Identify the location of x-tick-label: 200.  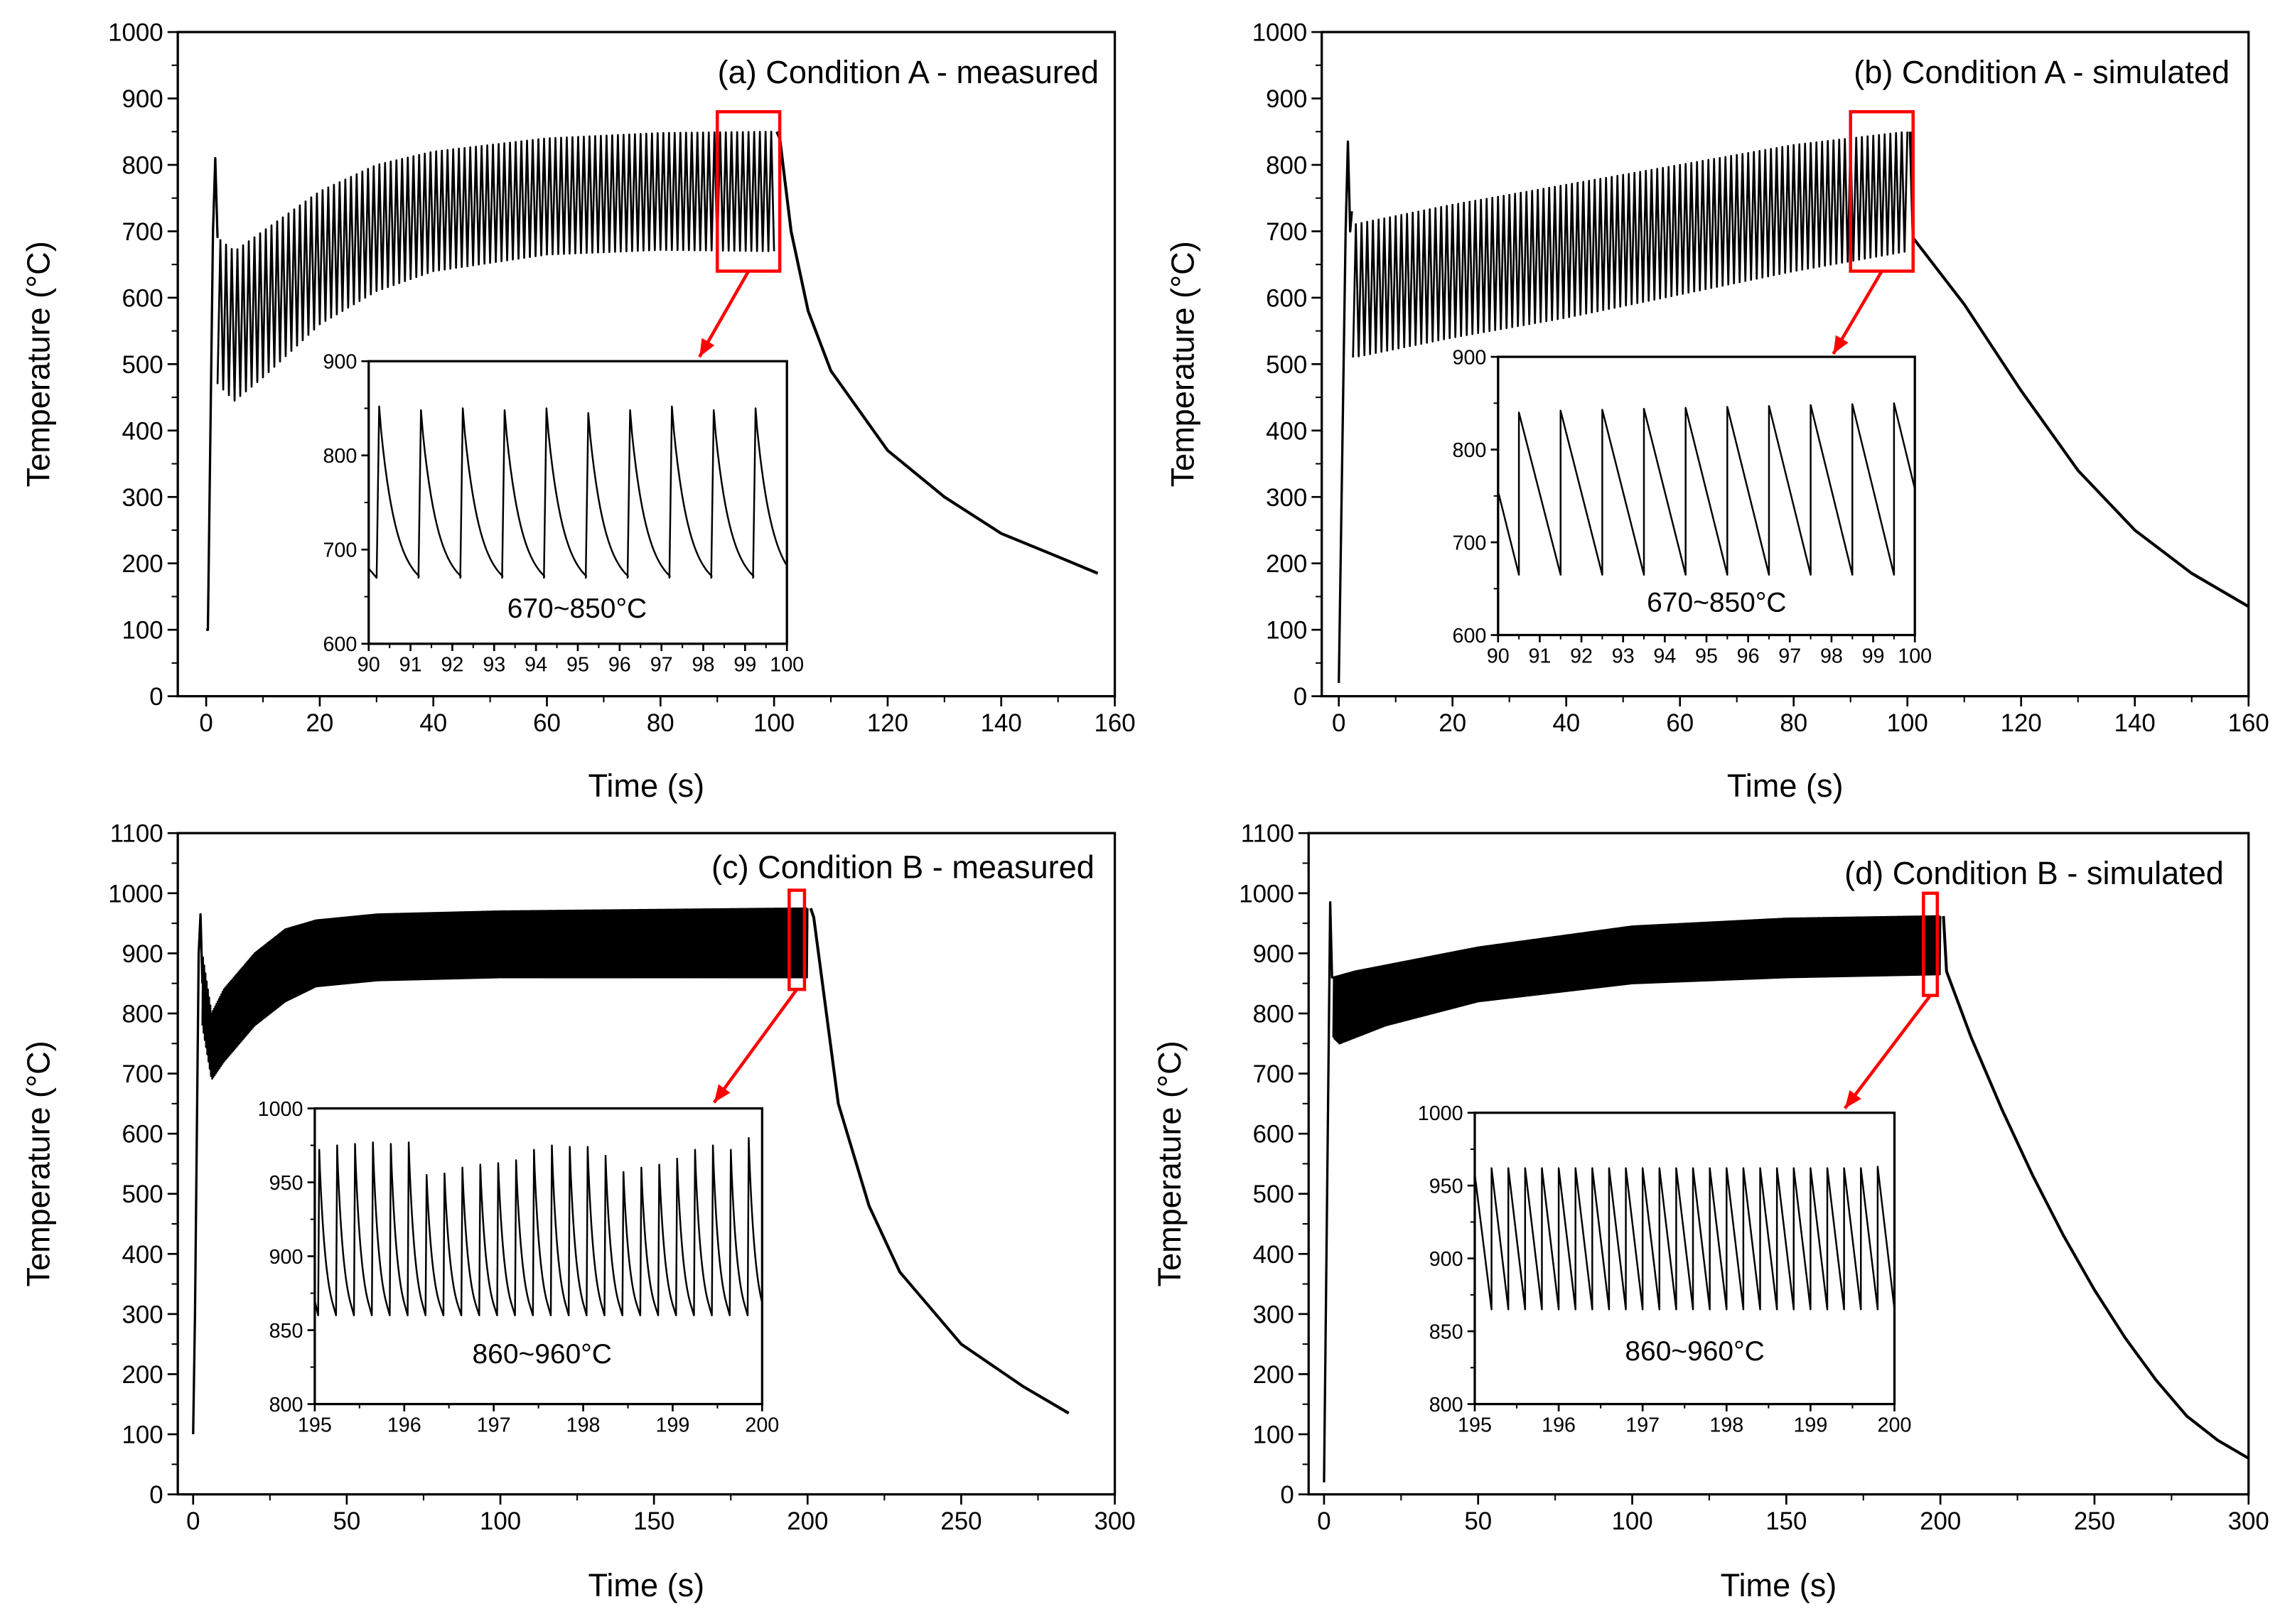
(1940, 1521).